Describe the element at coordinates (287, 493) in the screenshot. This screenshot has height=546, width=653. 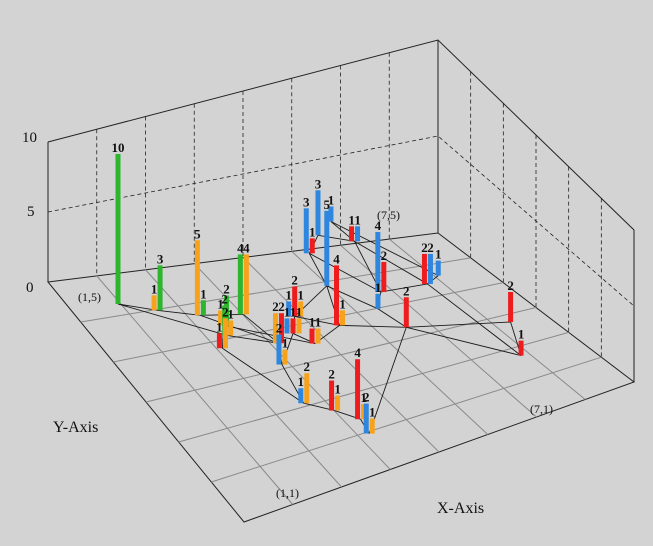
I see `corner-label-bottom-left: (1,1)` at that location.